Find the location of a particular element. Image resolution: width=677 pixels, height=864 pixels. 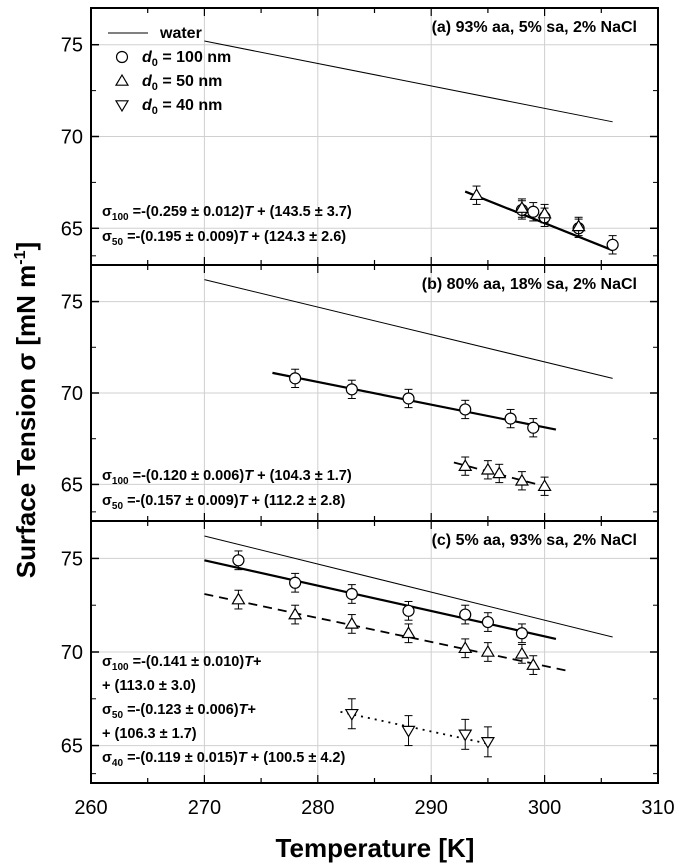

y-axis-title: Surface Tension σ [mN m-1] is located at coordinates (26, 410).